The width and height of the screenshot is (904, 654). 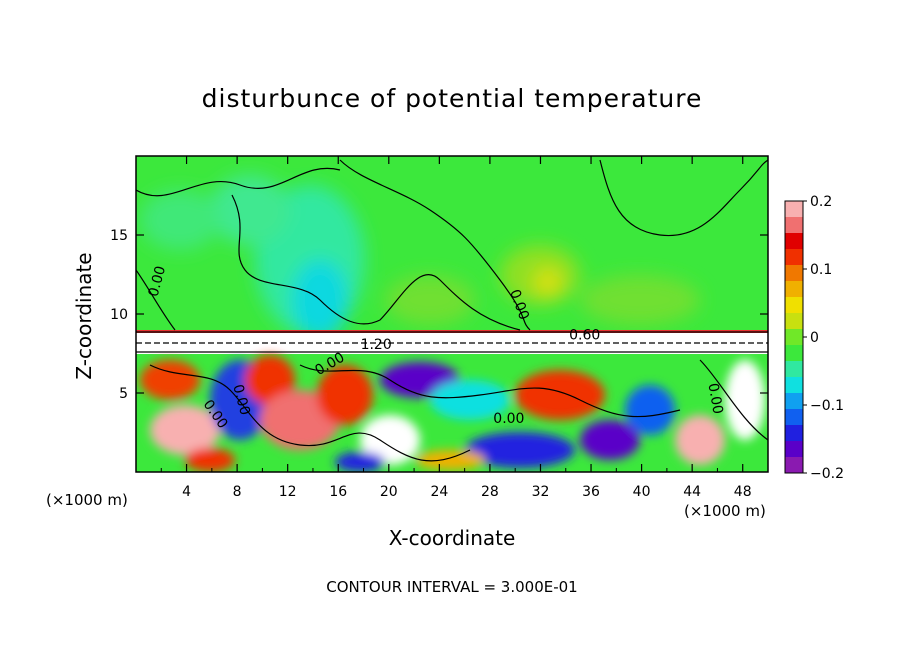 I want to click on x-axis-label: X-coordinate, so click(x=452, y=538).